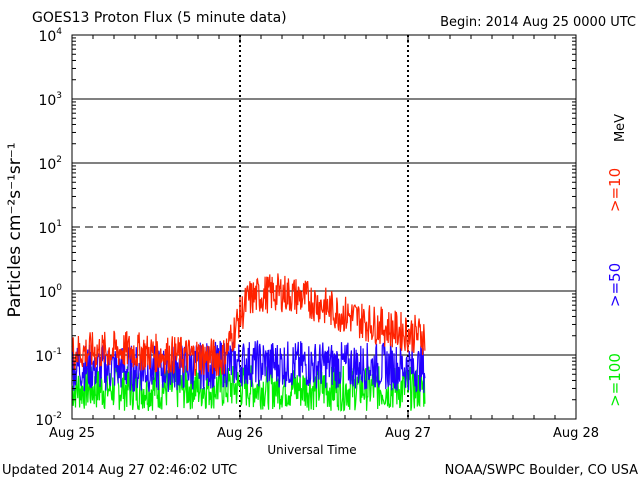 The width and height of the screenshot is (640, 480). I want to click on legend: >=10 >=50 >=100 MeV, so click(617, 260).